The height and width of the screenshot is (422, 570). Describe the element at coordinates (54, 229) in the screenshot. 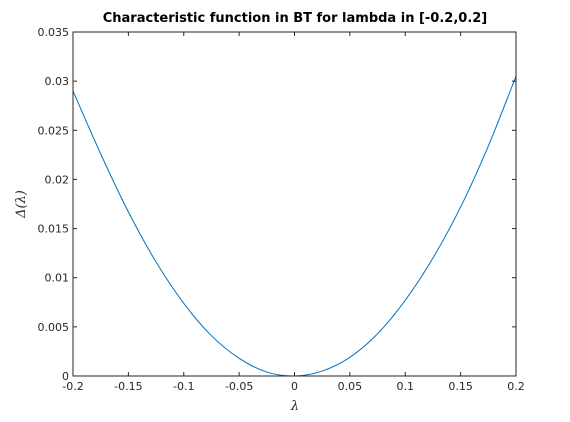

I see `y-tick-label: 0.015` at that location.